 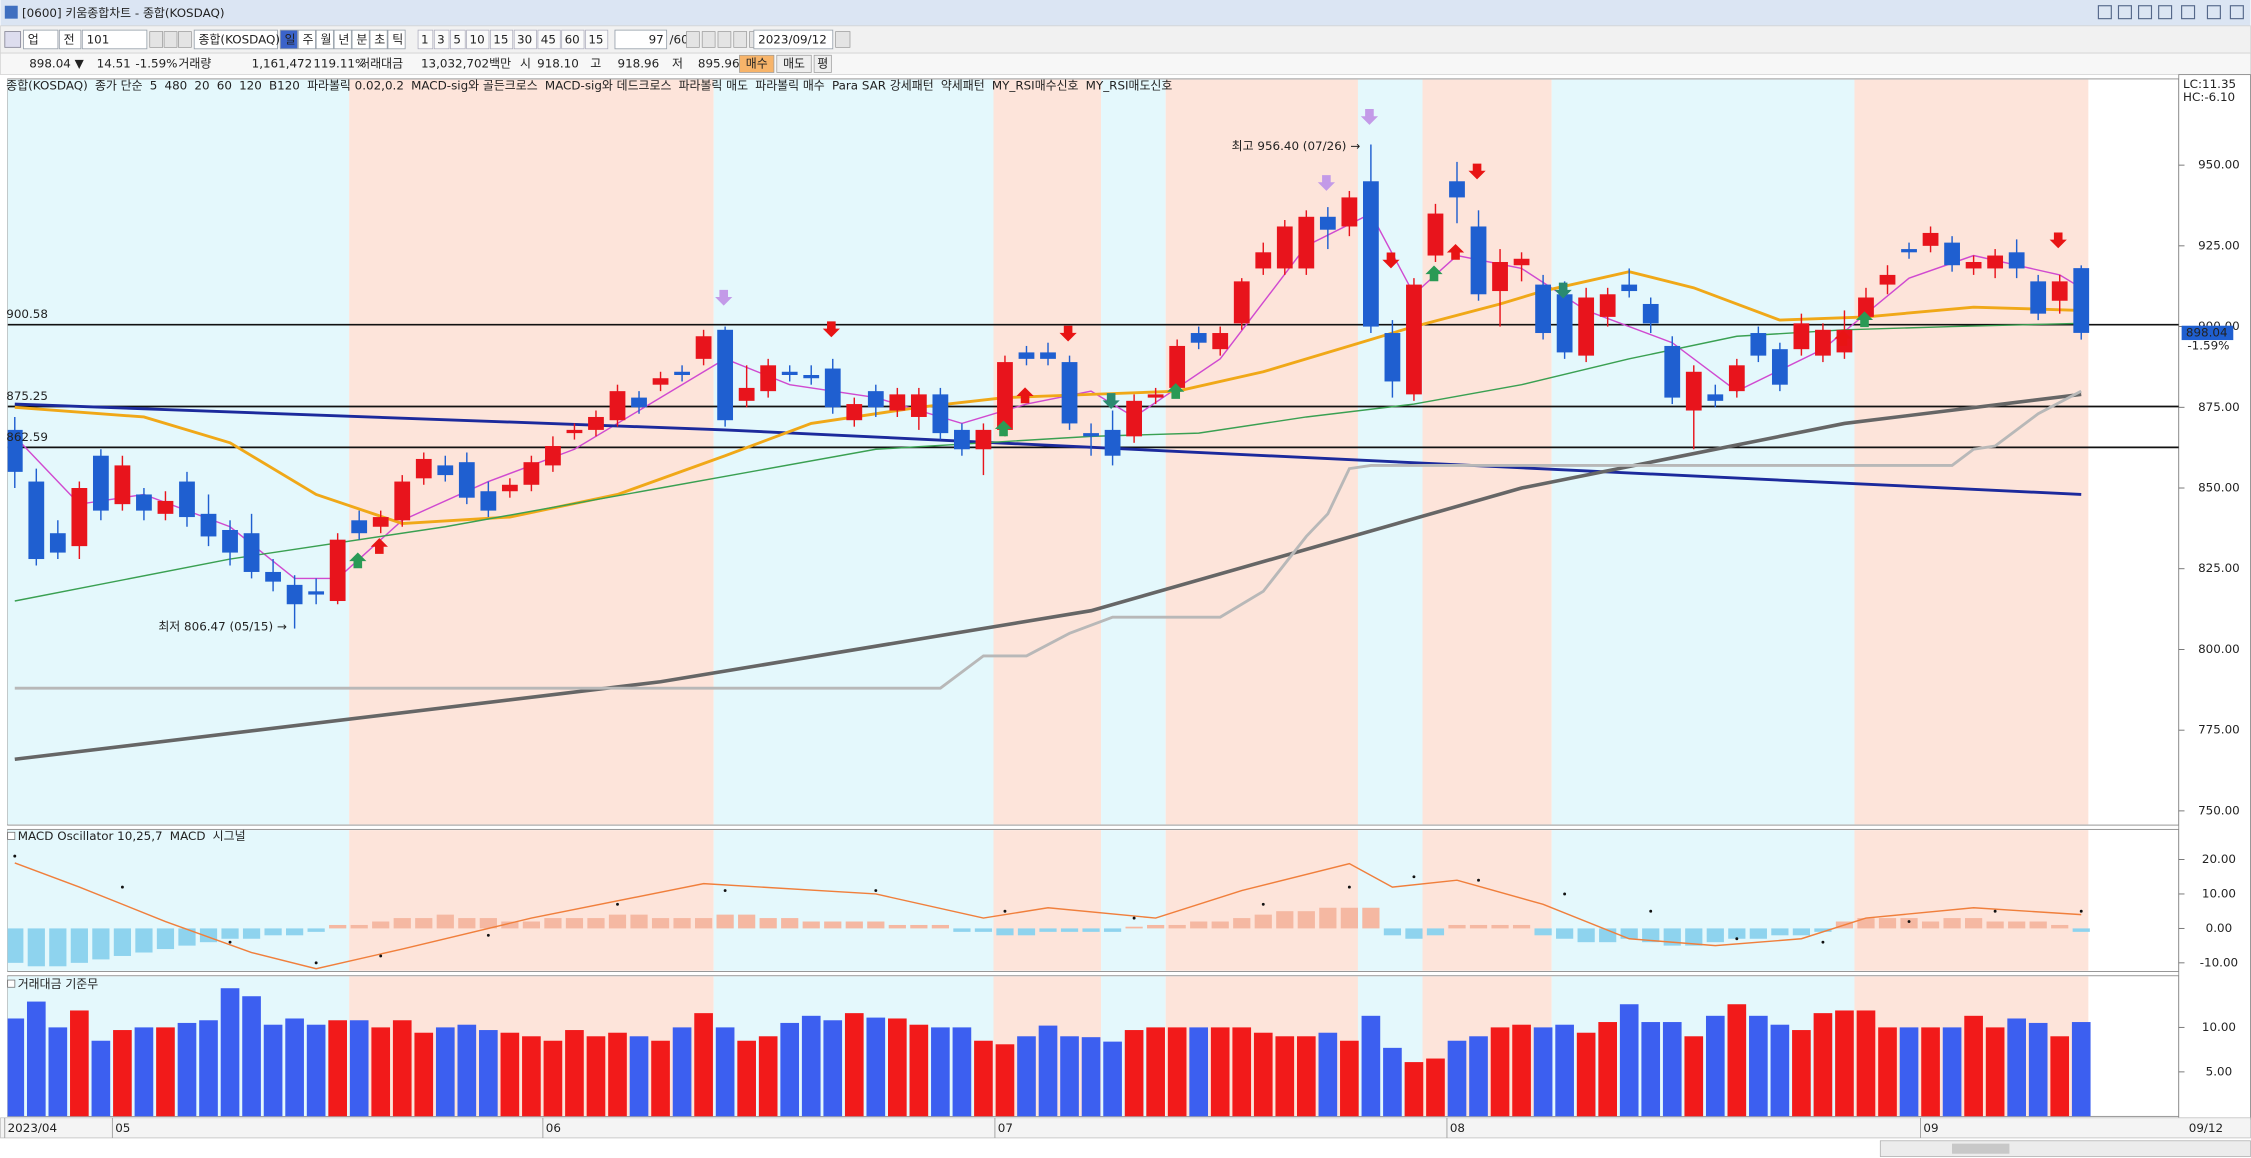 I want to click on period-button: 일, so click(x=290, y=40).